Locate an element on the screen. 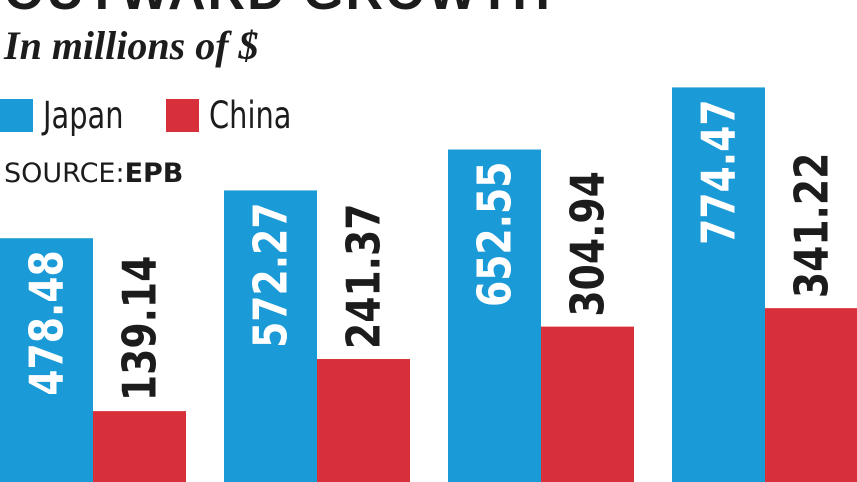 The image size is (857, 482). data-label-china-2: 241.37 is located at coordinates (364, 277).